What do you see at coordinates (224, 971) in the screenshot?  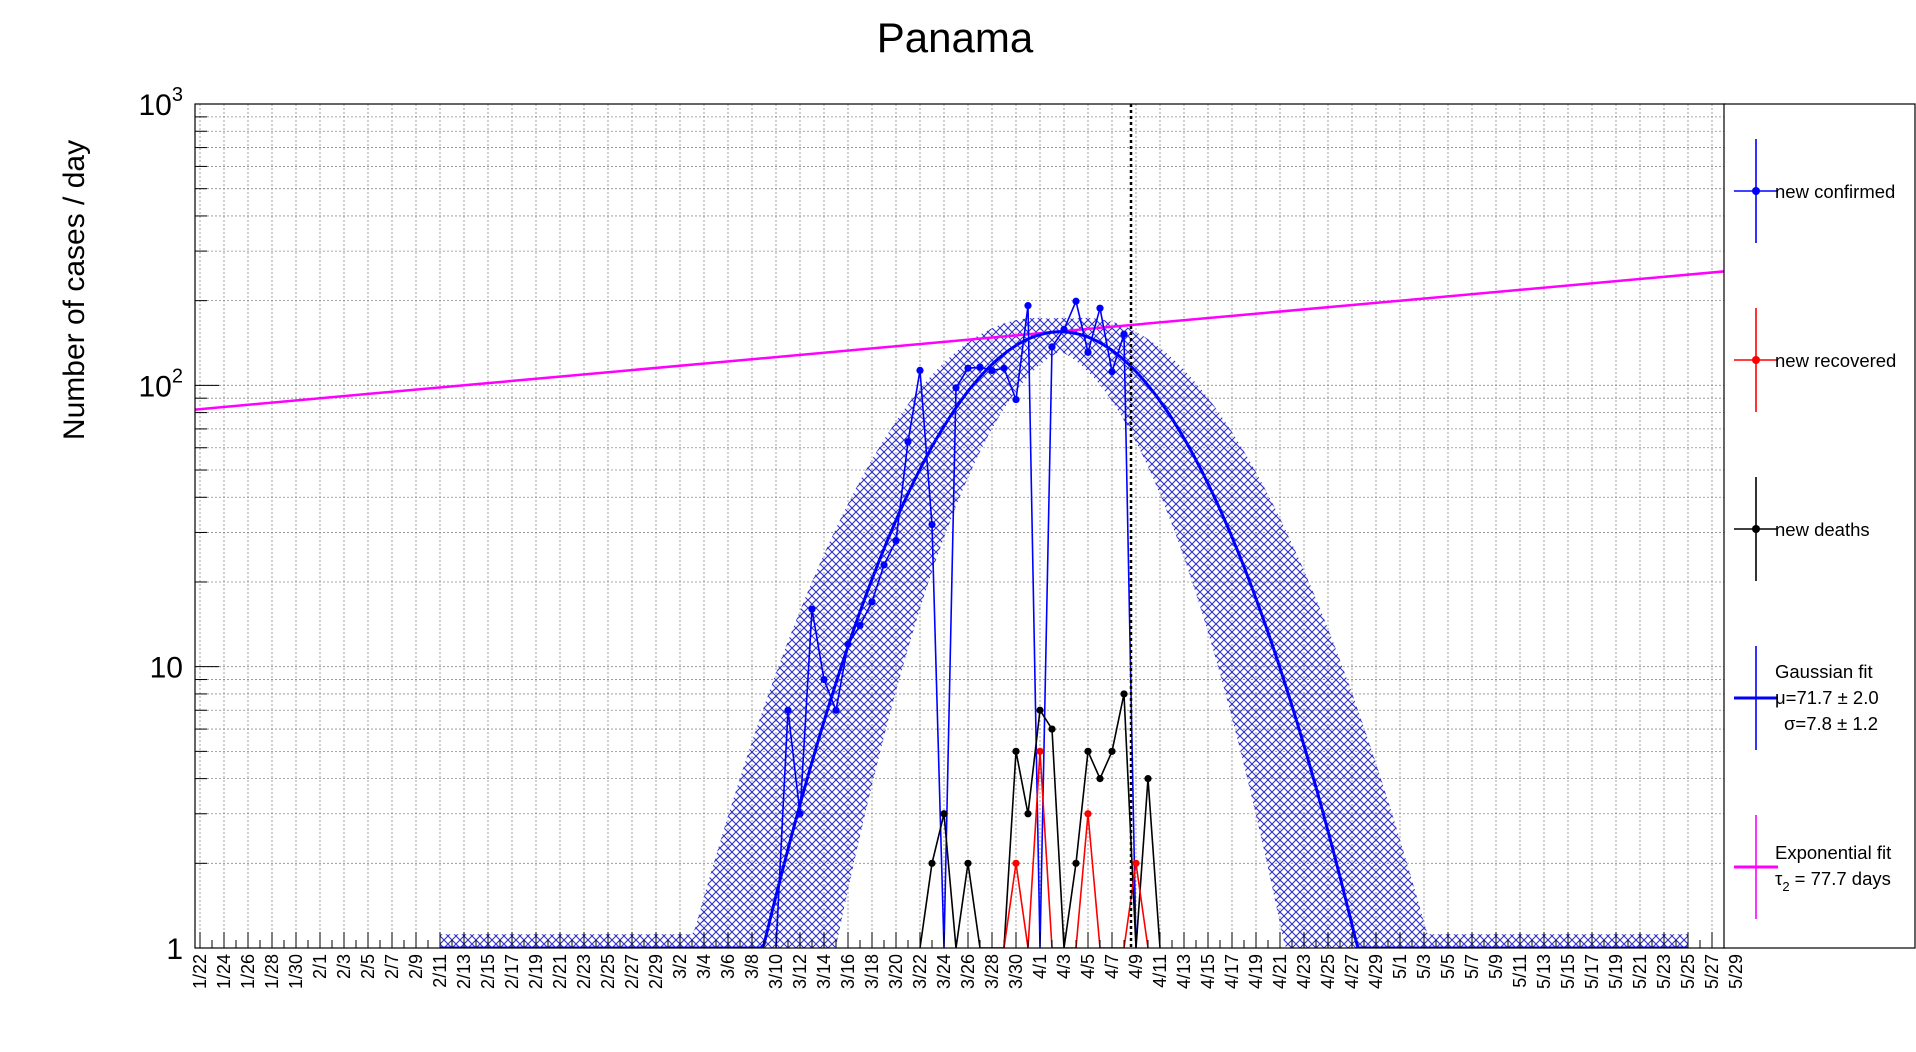 I see `x-tick-label: 1/24` at bounding box center [224, 971].